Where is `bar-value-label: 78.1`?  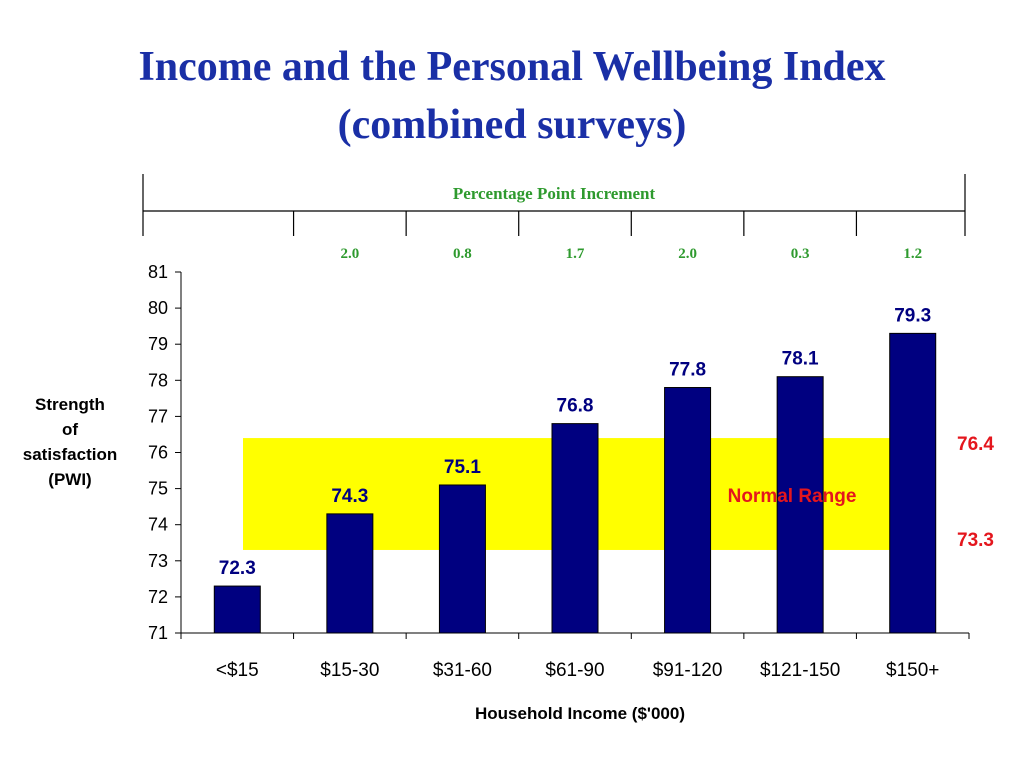
bar-value-label: 78.1 is located at coordinates (800, 359).